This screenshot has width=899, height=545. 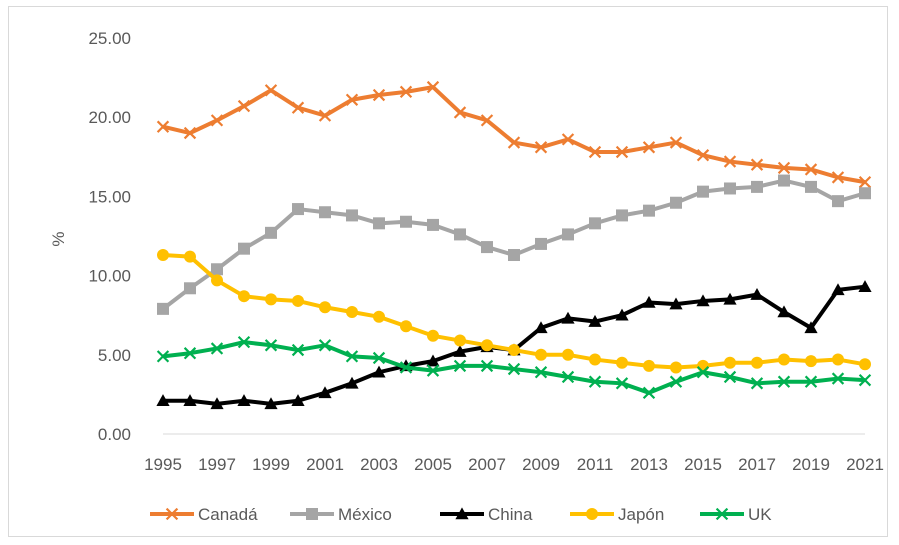 I want to click on x-tick-label: 2001, so click(x=325, y=464).